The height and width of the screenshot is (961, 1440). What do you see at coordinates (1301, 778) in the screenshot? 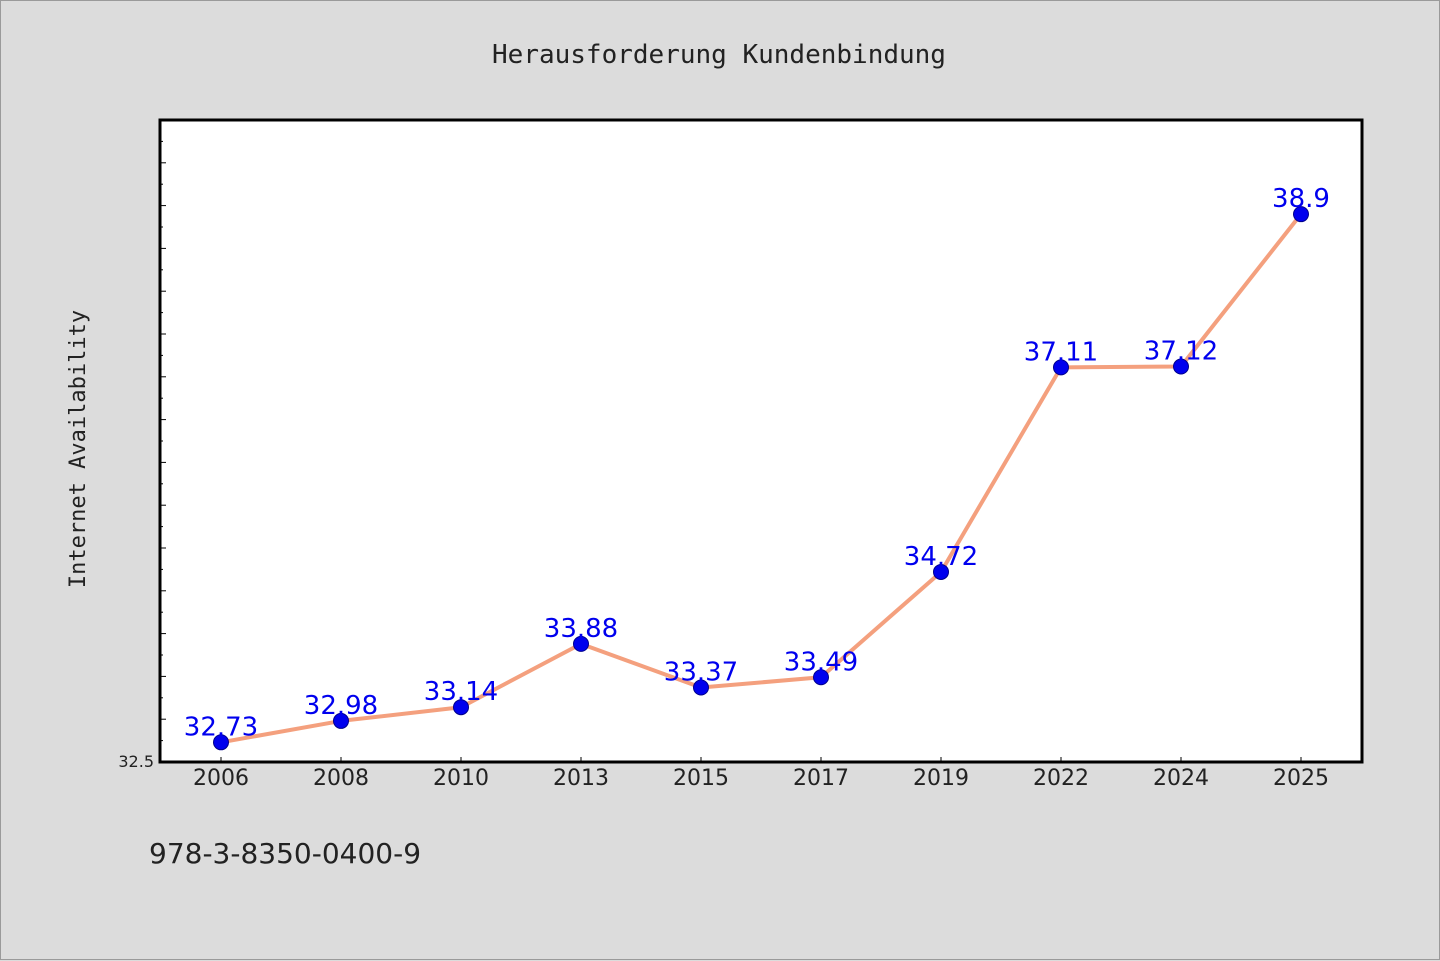
I see `x-tick-label: 2025` at bounding box center [1301, 778].